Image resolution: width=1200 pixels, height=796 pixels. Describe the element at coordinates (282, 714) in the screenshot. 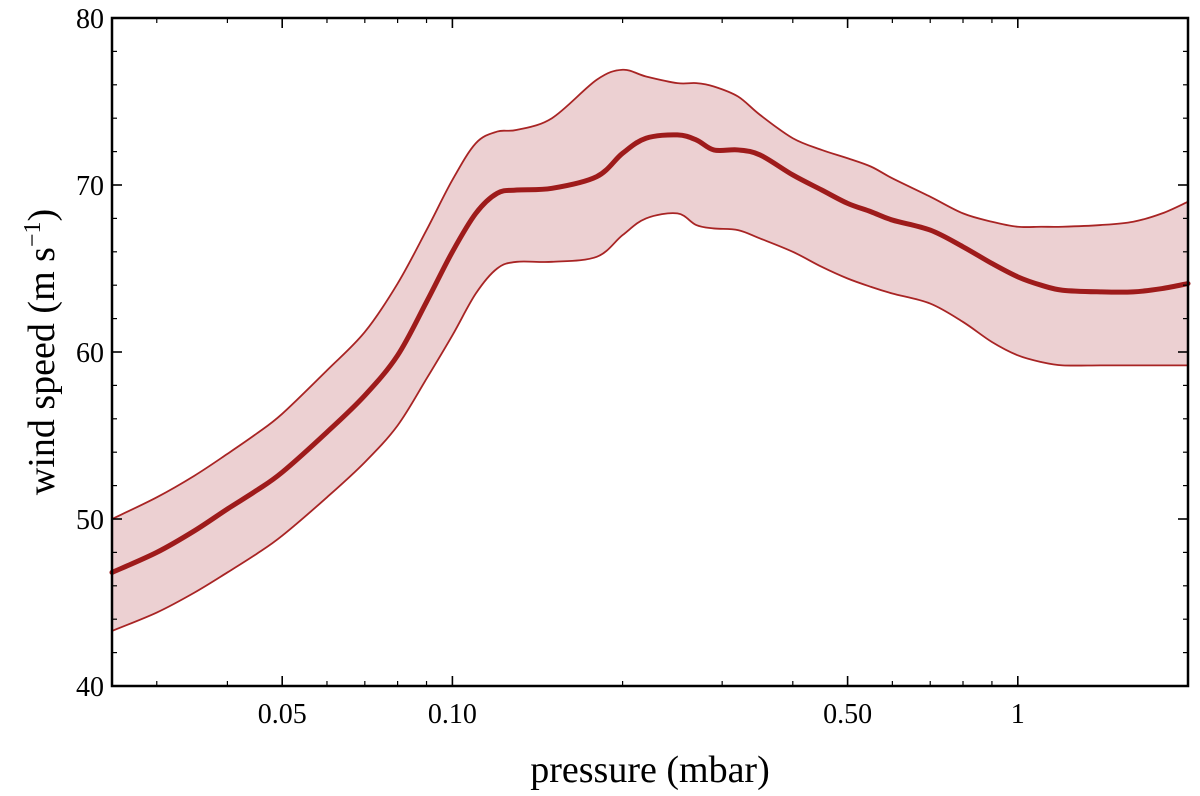

I see `x-tick-label: 0.05` at that location.